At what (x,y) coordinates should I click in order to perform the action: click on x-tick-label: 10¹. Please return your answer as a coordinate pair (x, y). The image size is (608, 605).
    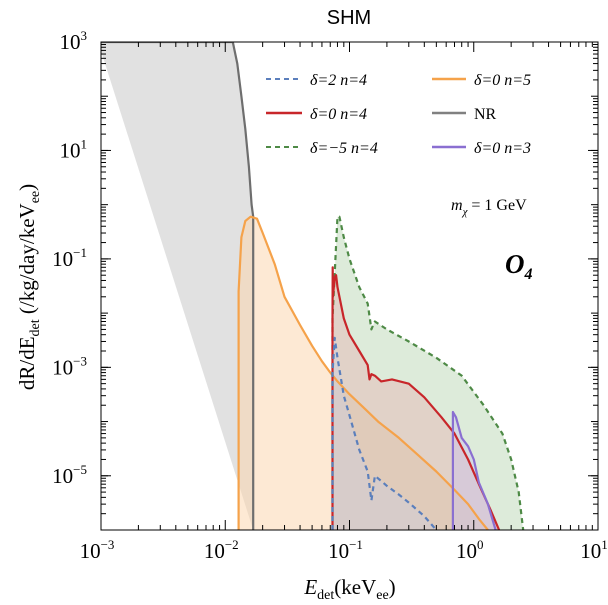
    Looking at the image, I should click on (594, 550).